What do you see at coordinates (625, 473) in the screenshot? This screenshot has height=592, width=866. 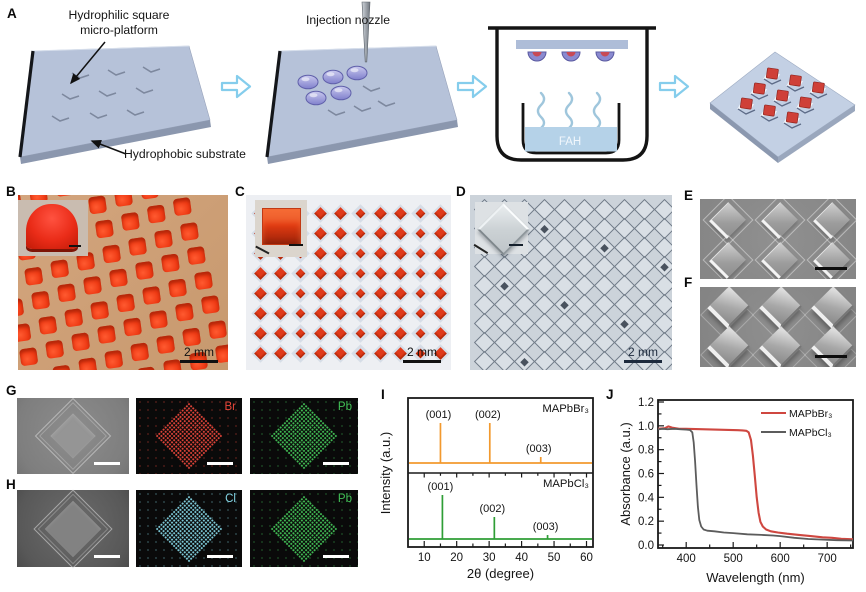 I see `y-axis-label: Absorbance (a.u.)` at bounding box center [625, 473].